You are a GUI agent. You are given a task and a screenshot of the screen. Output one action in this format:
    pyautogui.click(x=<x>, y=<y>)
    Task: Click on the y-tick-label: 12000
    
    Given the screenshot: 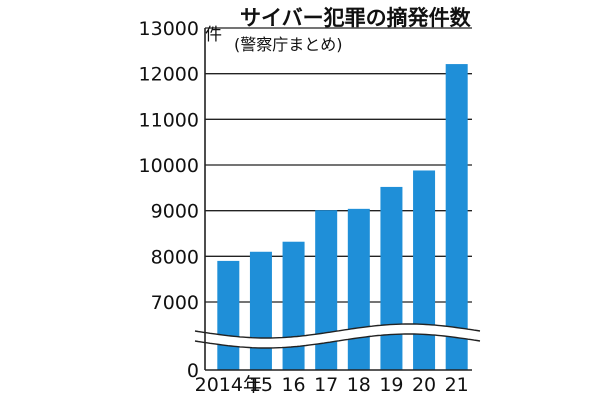 What is the action you would take?
    pyautogui.click(x=169, y=75)
    